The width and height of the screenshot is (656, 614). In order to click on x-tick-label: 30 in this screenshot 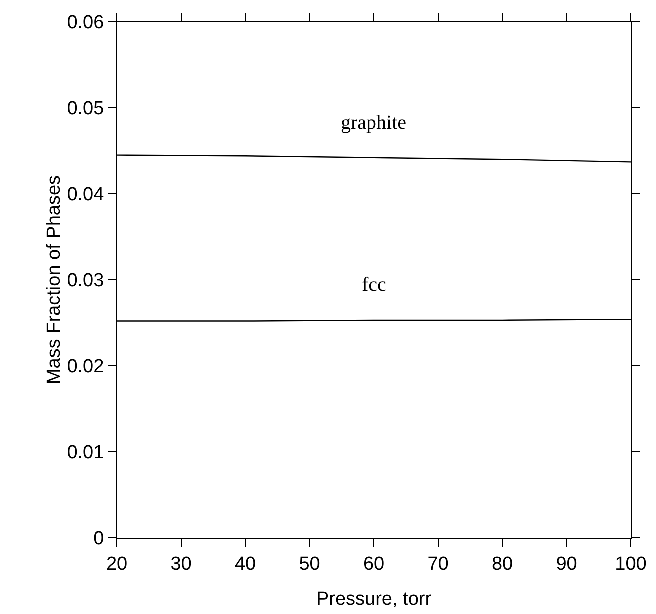, I will do `click(181, 564)`.